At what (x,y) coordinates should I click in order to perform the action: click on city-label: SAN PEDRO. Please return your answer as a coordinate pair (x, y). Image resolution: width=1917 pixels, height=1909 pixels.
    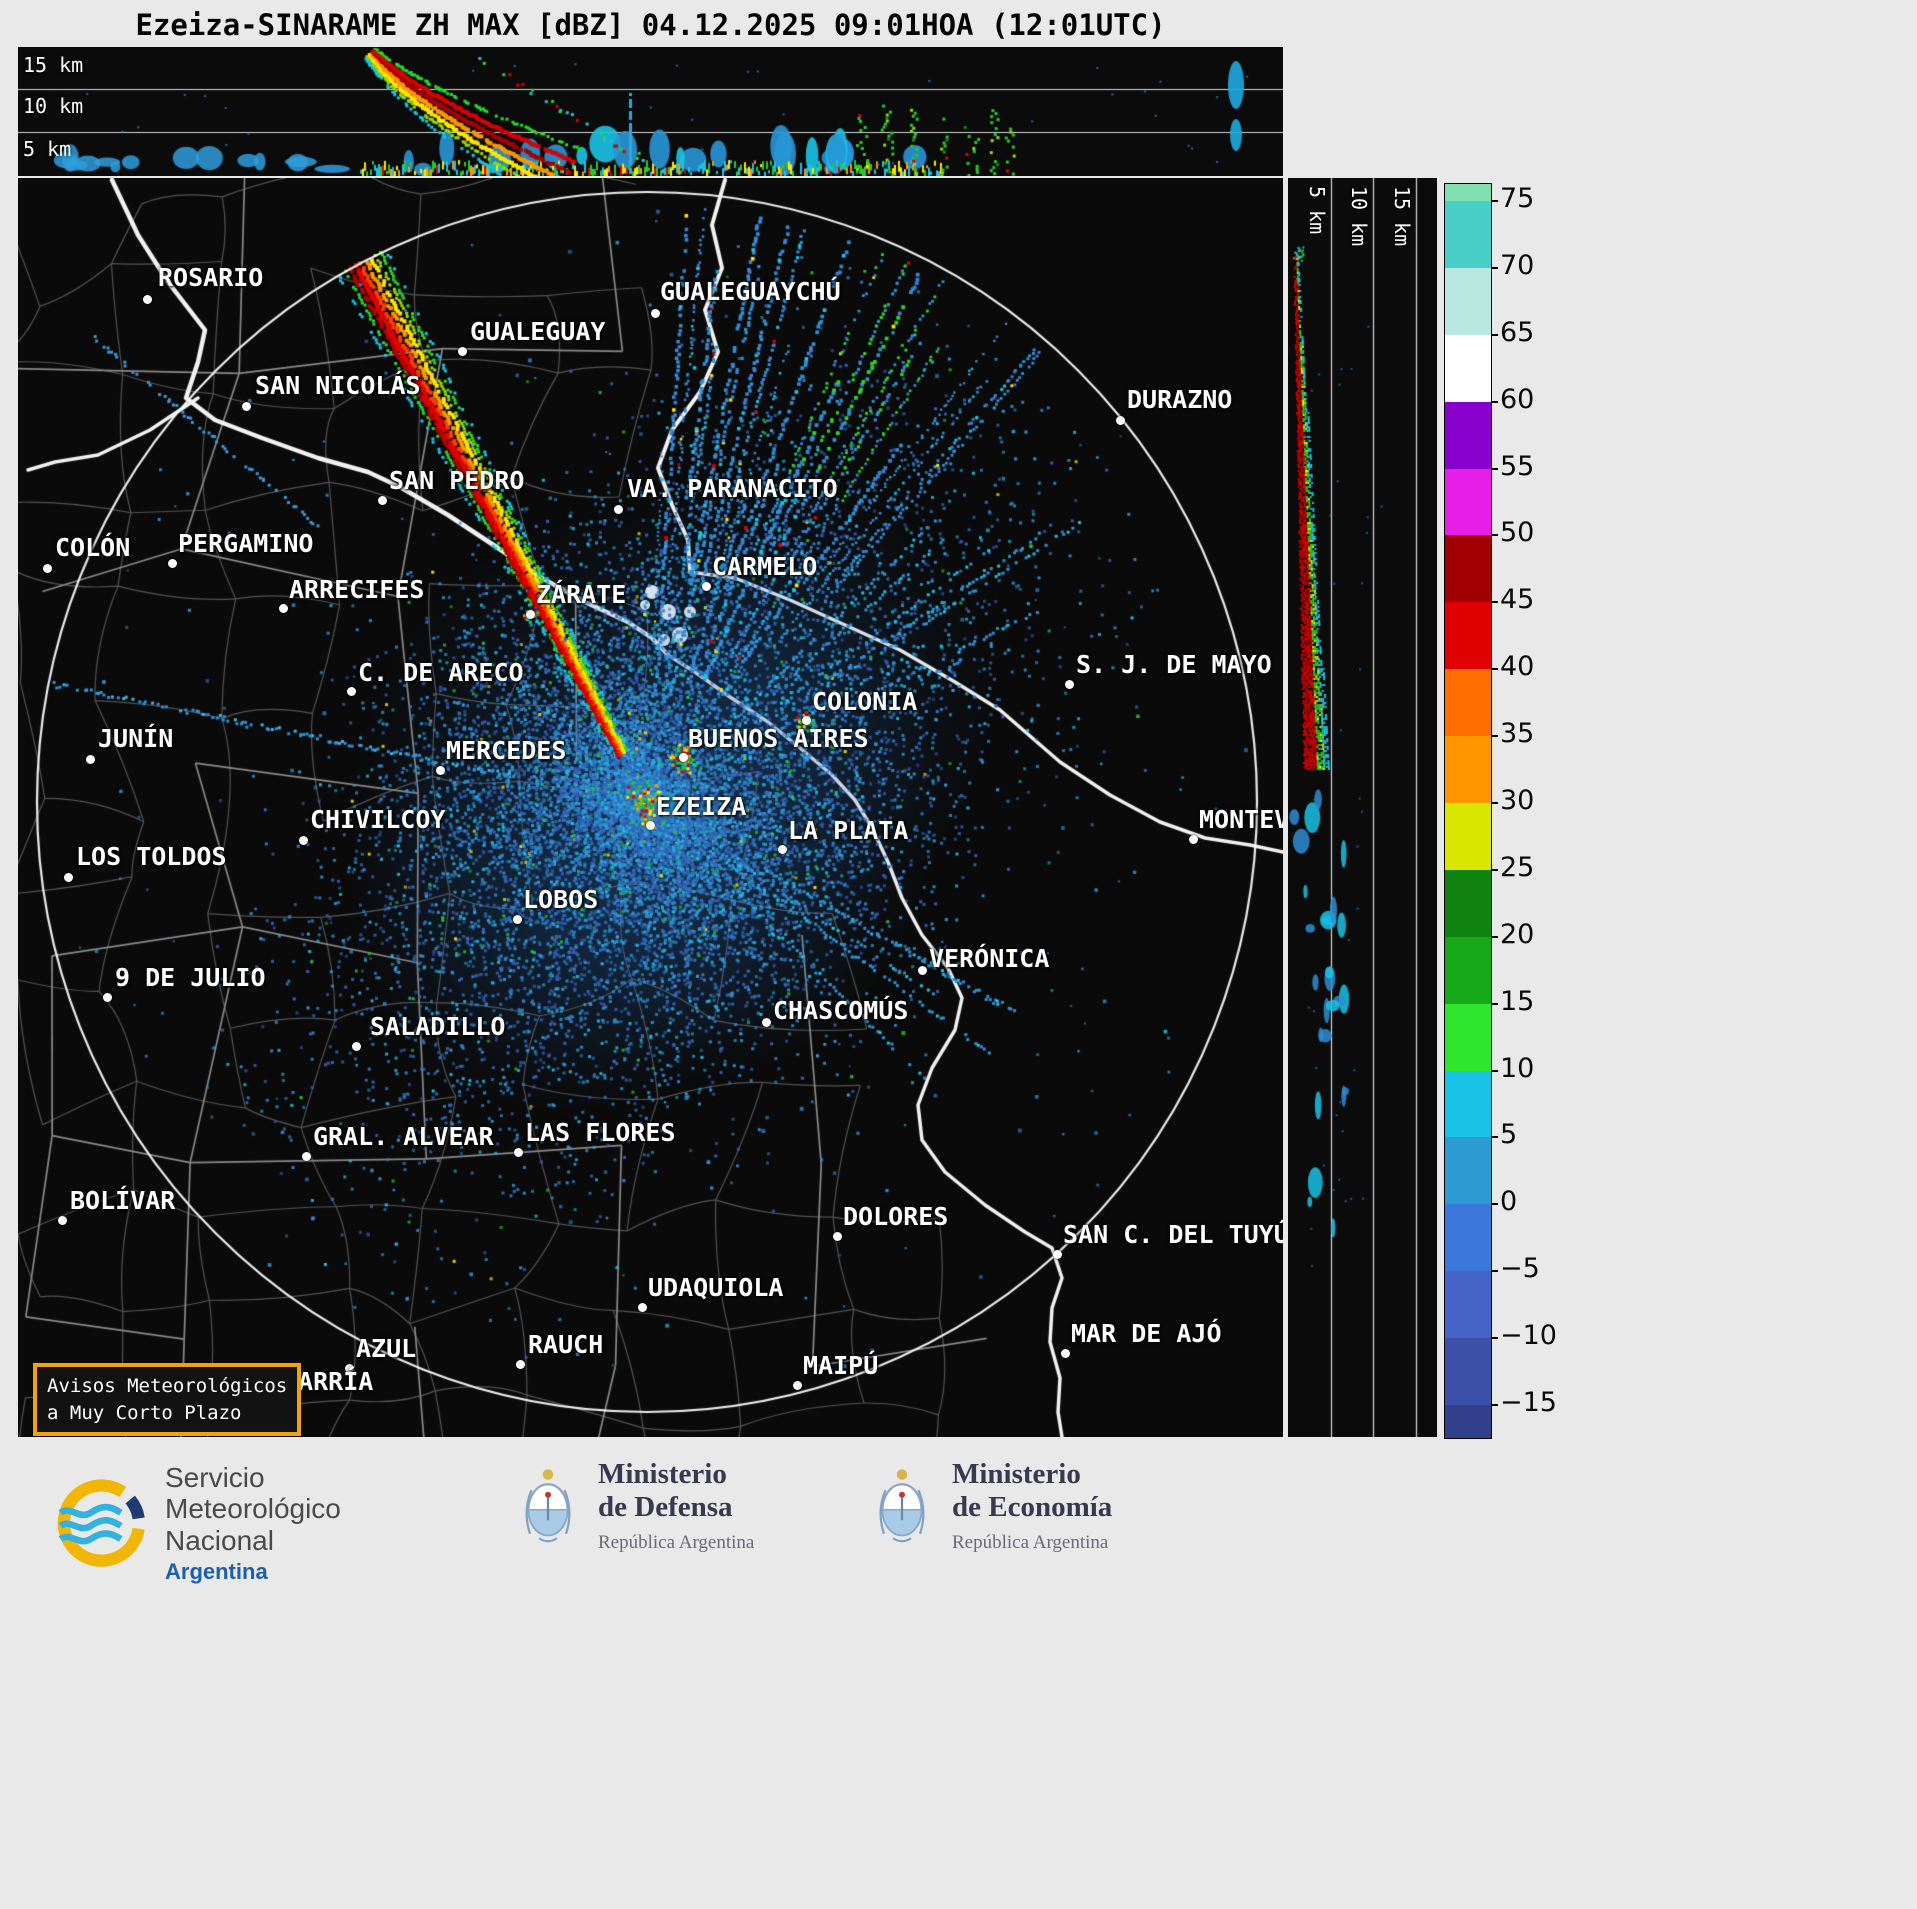
    Looking at the image, I should click on (457, 480).